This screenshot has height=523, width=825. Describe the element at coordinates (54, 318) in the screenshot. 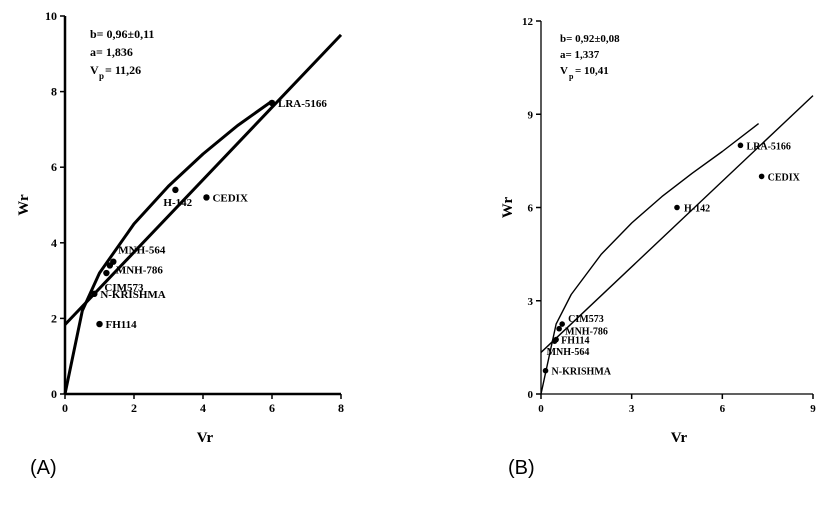

I see `y-tick-label: 2` at that location.